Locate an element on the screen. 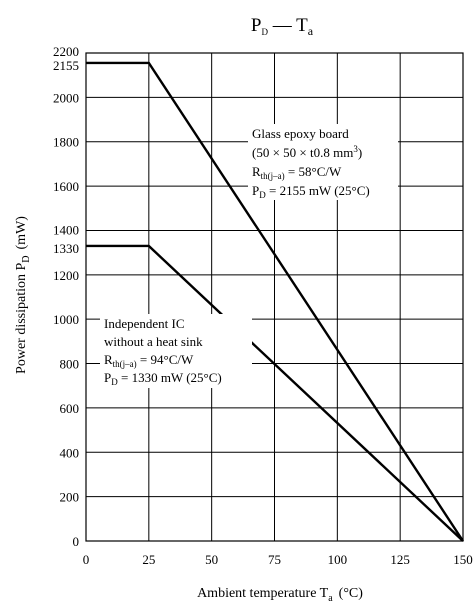 The image size is (473, 608). y-tick-label: 600 is located at coordinates (70, 408).